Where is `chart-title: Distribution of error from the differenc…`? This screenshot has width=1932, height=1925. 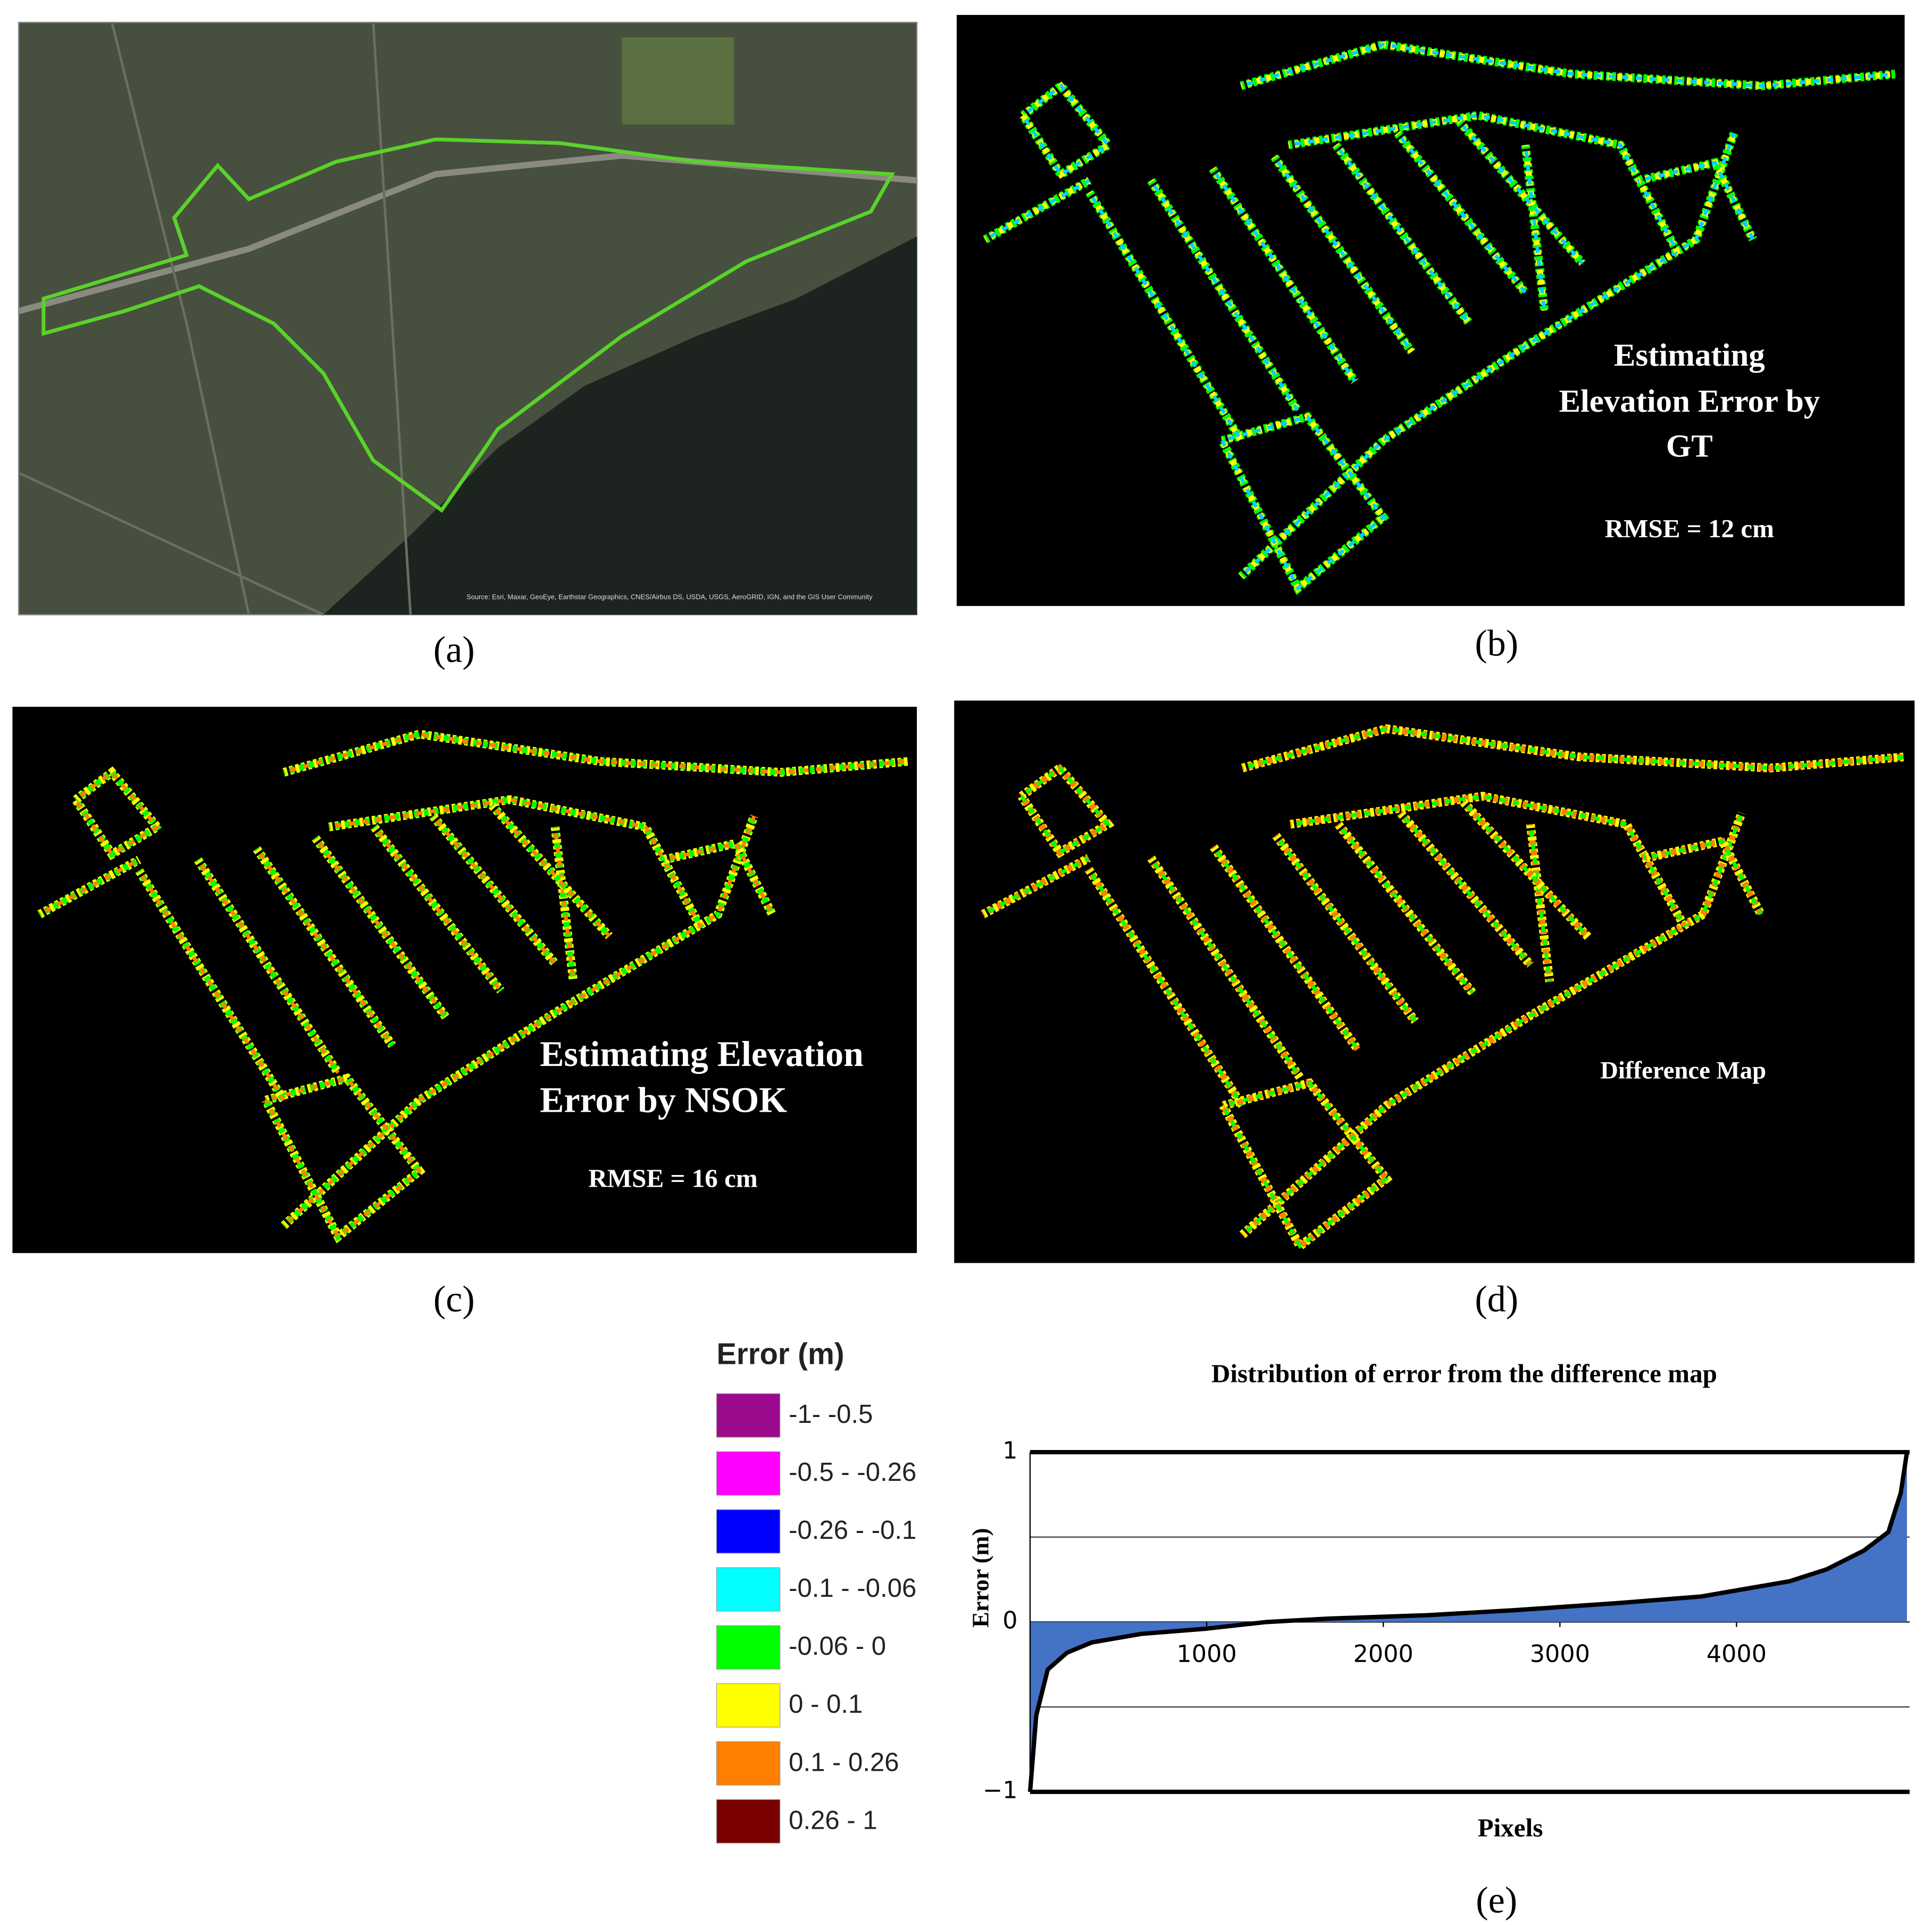
chart-title: Distribution of error from the differenc… is located at coordinates (1464, 1373).